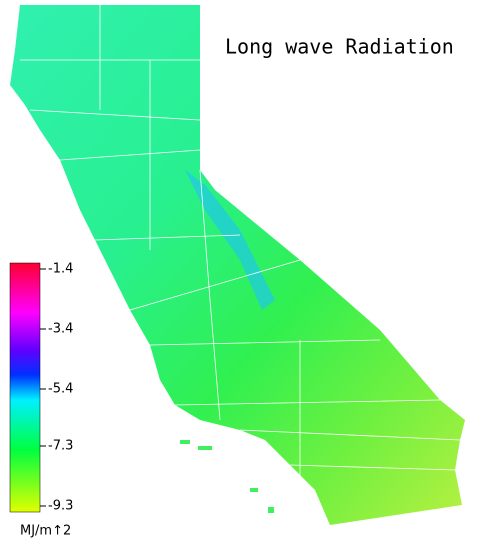  Describe the element at coordinates (60, 329) in the screenshot. I see `tick-label: -3.4` at that location.